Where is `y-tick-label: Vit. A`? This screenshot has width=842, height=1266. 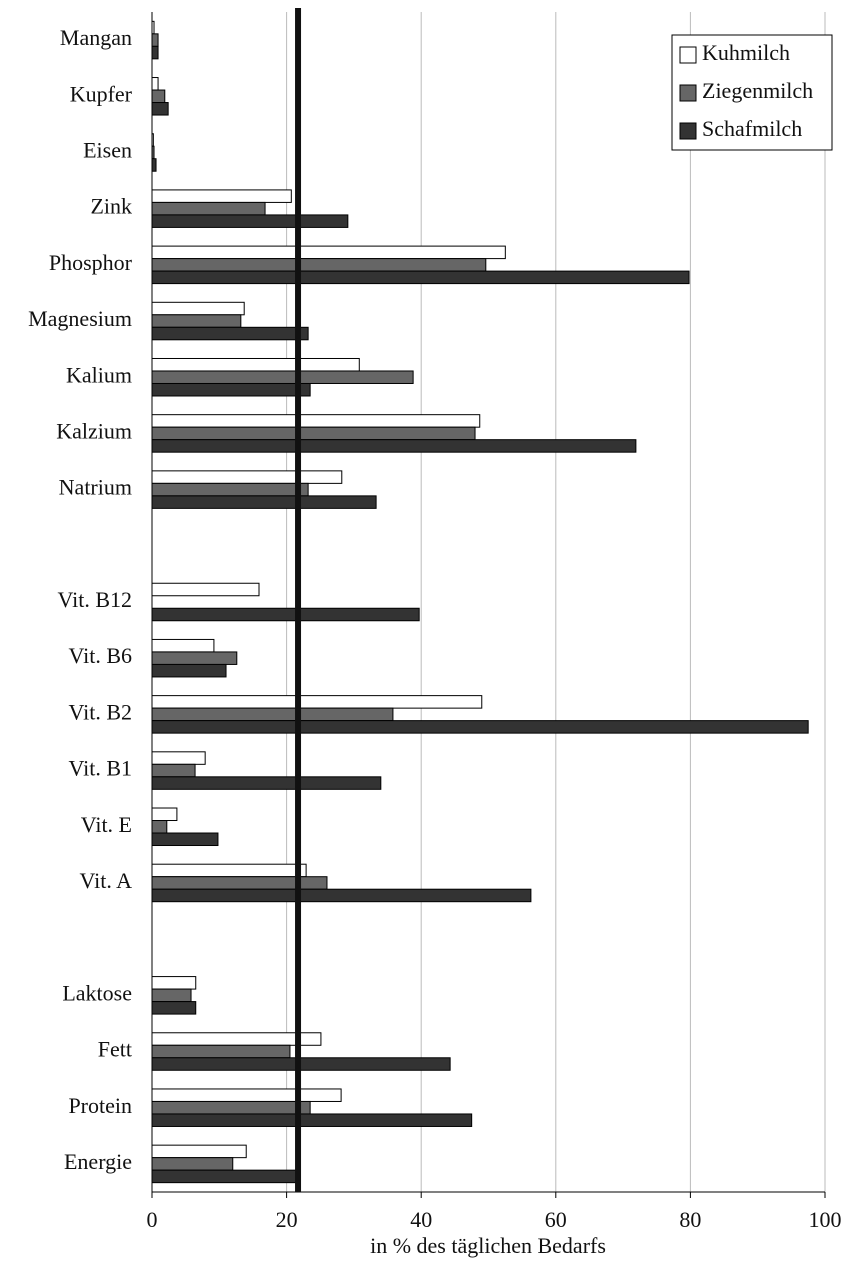
y-tick-label: Vit. A is located at coordinates (106, 880).